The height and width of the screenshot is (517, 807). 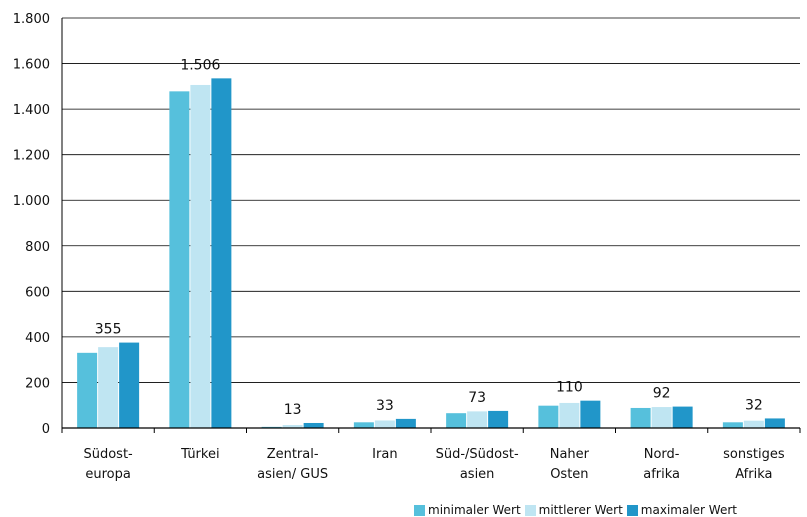 What do you see at coordinates (754, 405) in the screenshot?
I see `data-label: 32` at bounding box center [754, 405].